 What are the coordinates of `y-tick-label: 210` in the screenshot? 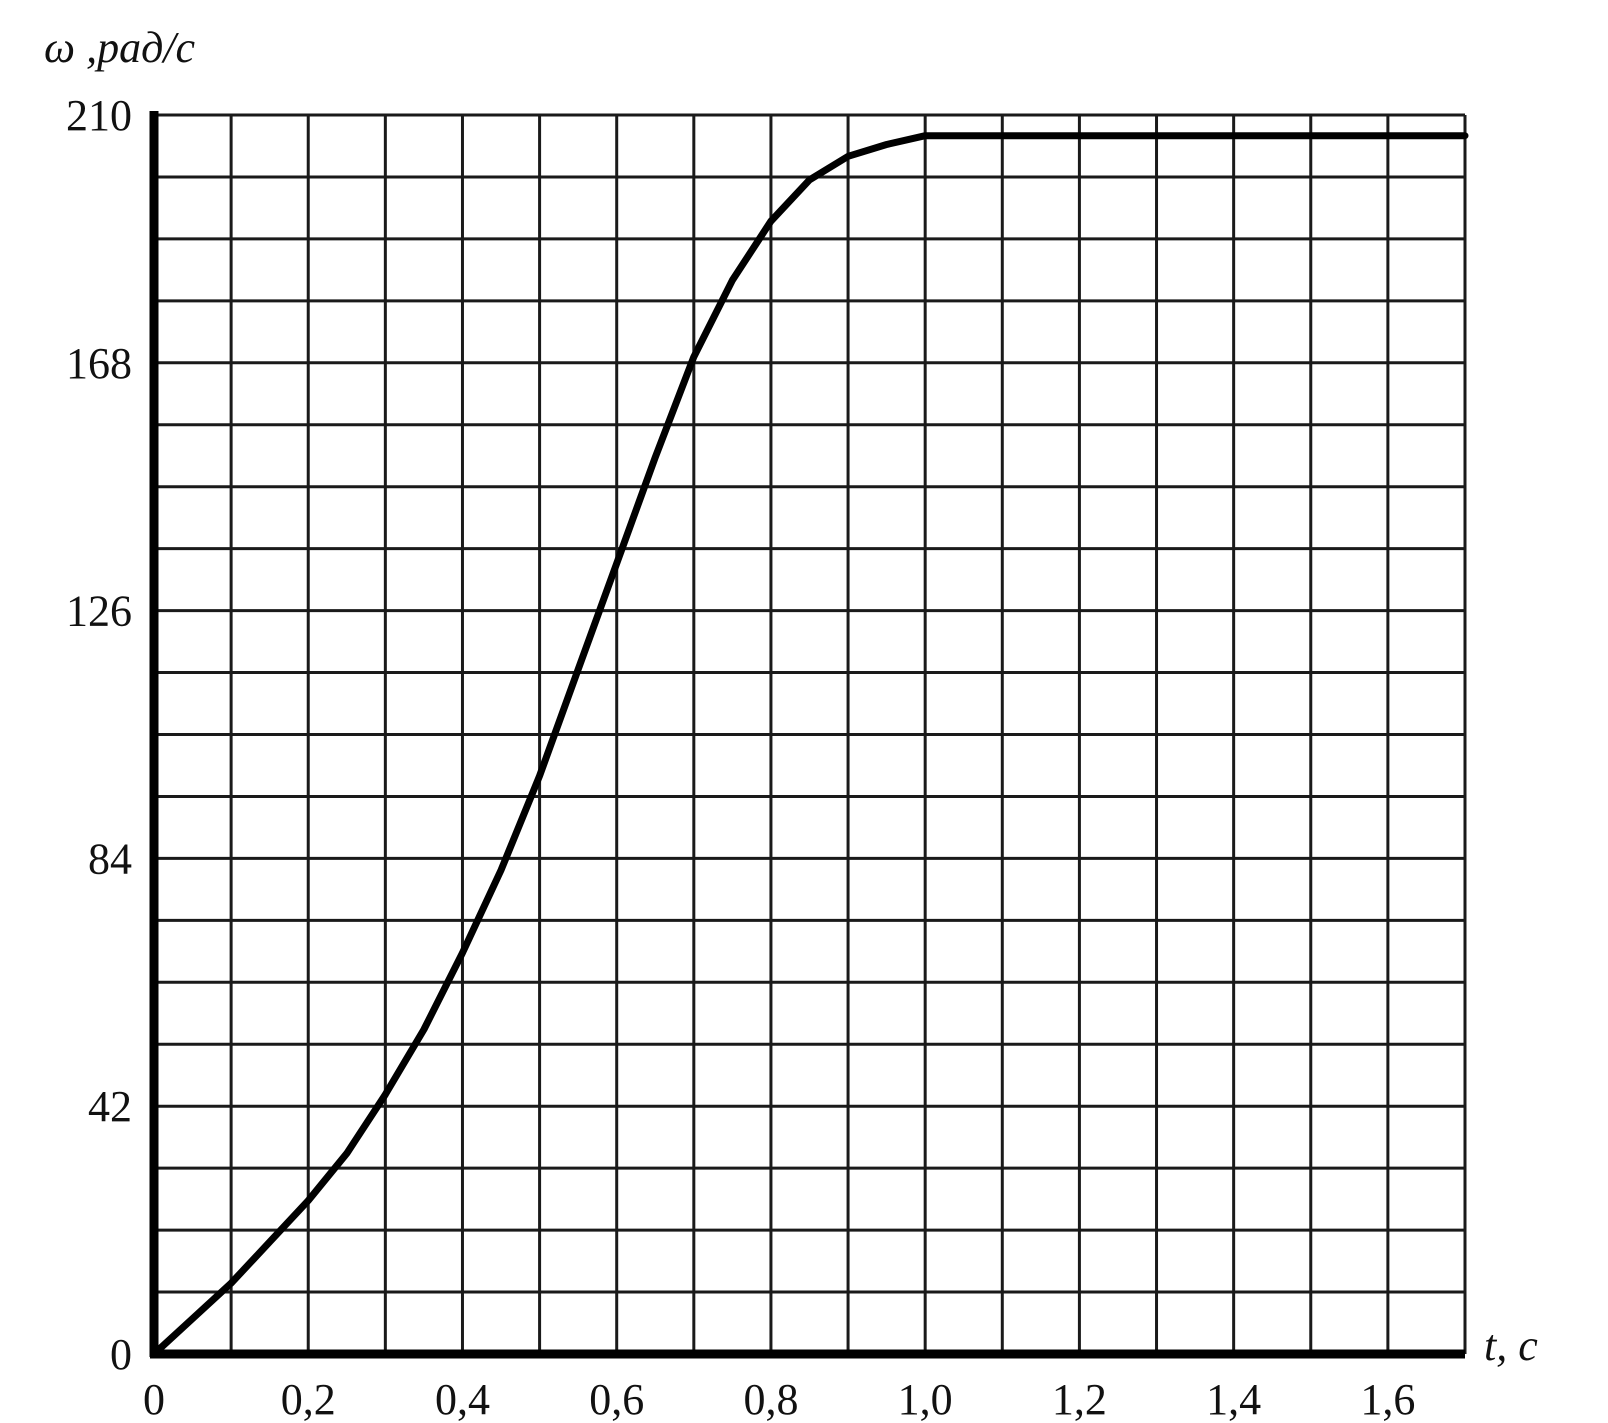 It's located at (99, 115).